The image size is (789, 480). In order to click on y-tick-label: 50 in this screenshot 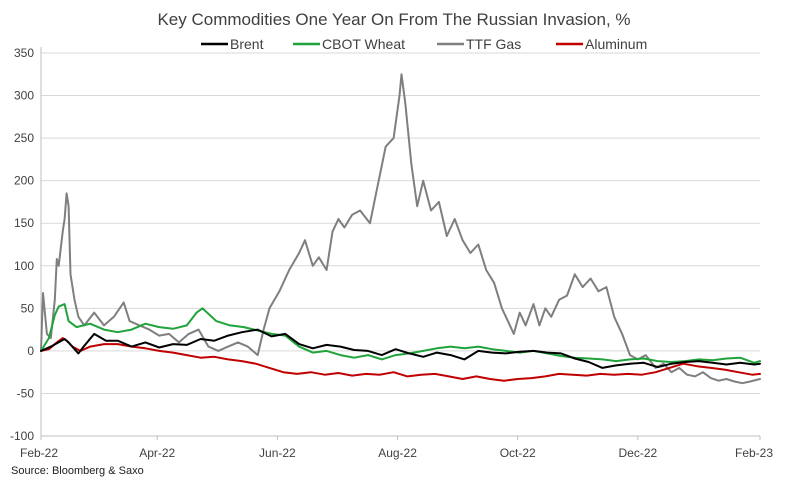, I will do `click(28, 308)`.